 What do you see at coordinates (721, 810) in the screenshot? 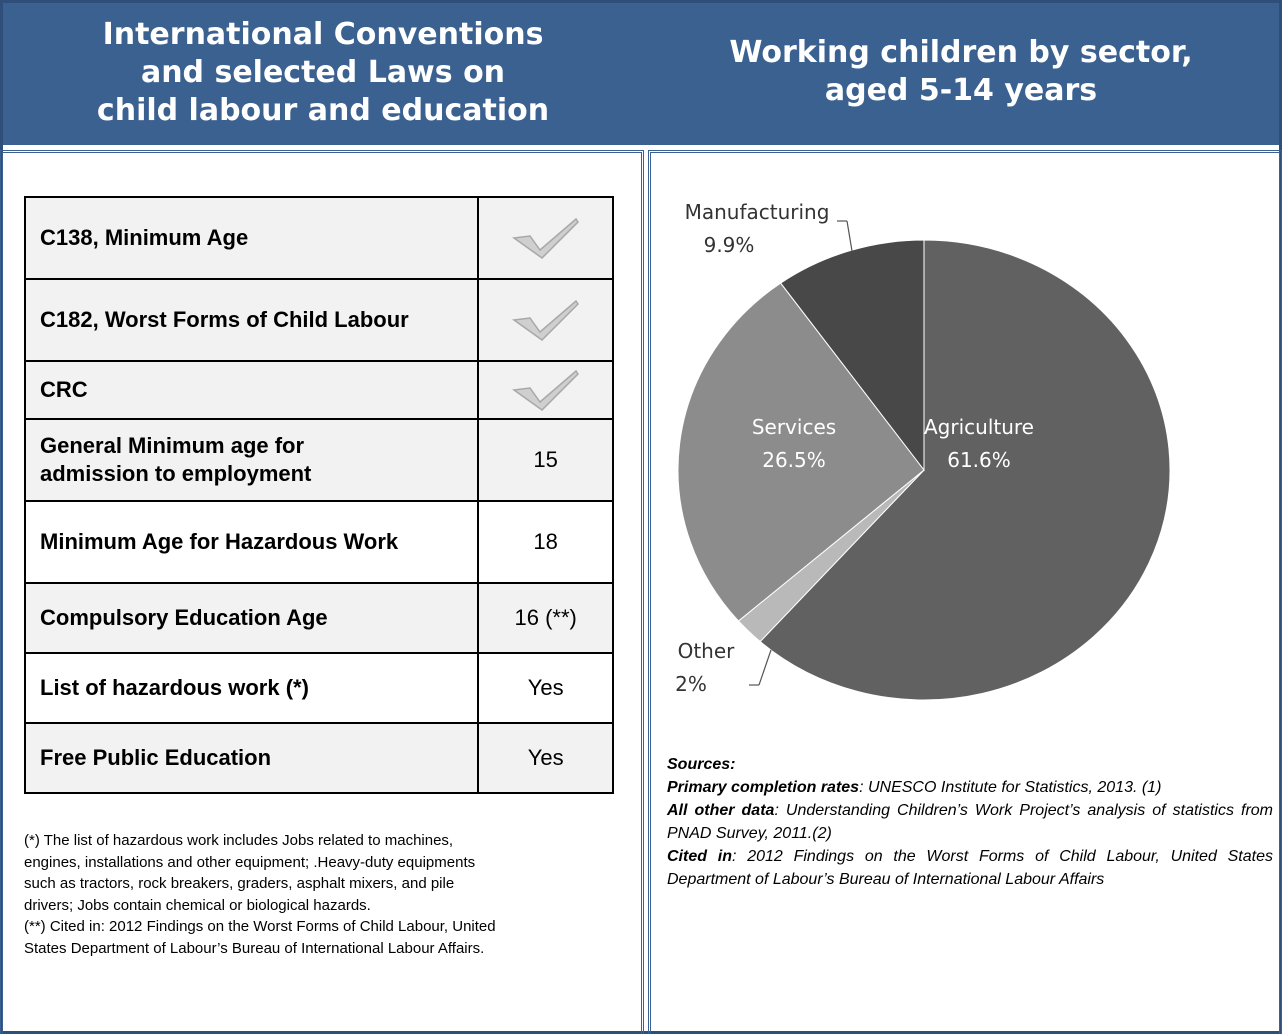
I see `source-term: All other data` at bounding box center [721, 810].